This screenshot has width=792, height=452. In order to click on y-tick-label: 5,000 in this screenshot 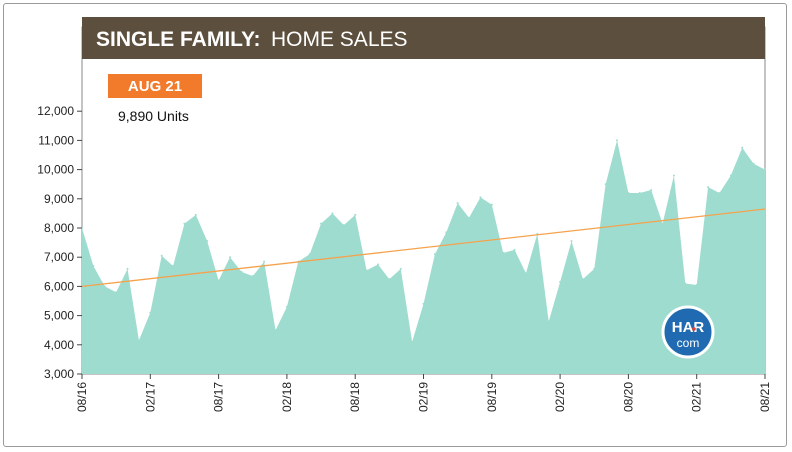, I will do `click(59, 316)`.